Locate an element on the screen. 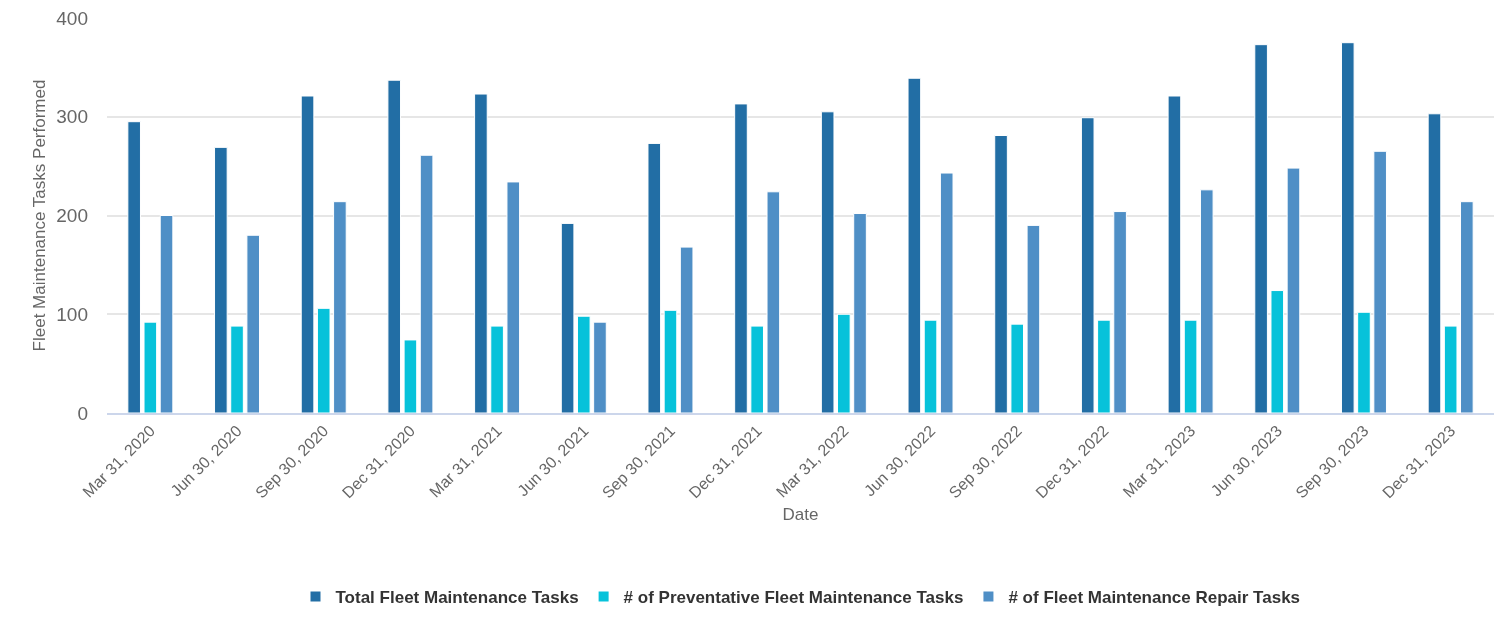 The image size is (1502, 623). legend-label: Total Fleet Maintenance Tasks is located at coordinates (457, 598).